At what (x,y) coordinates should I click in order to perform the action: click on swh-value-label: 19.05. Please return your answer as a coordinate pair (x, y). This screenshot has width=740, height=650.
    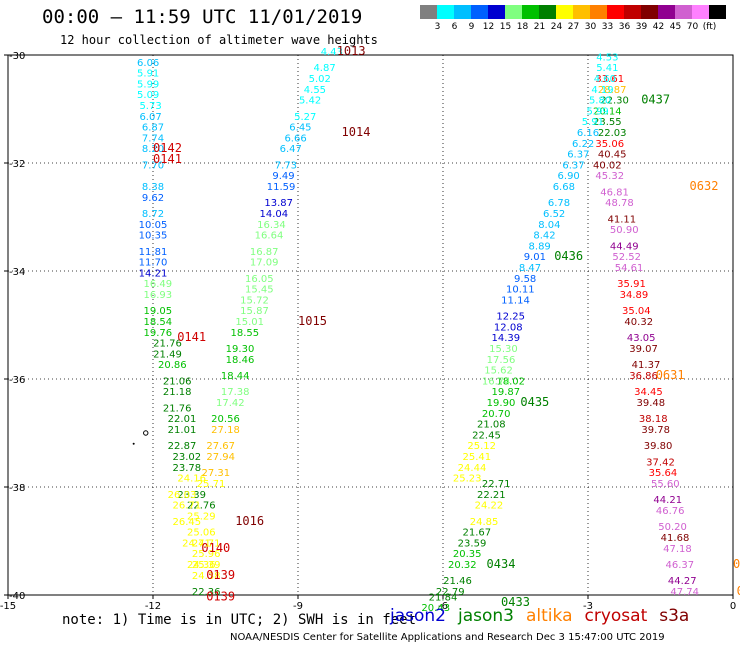
    Looking at the image, I should click on (158, 311).